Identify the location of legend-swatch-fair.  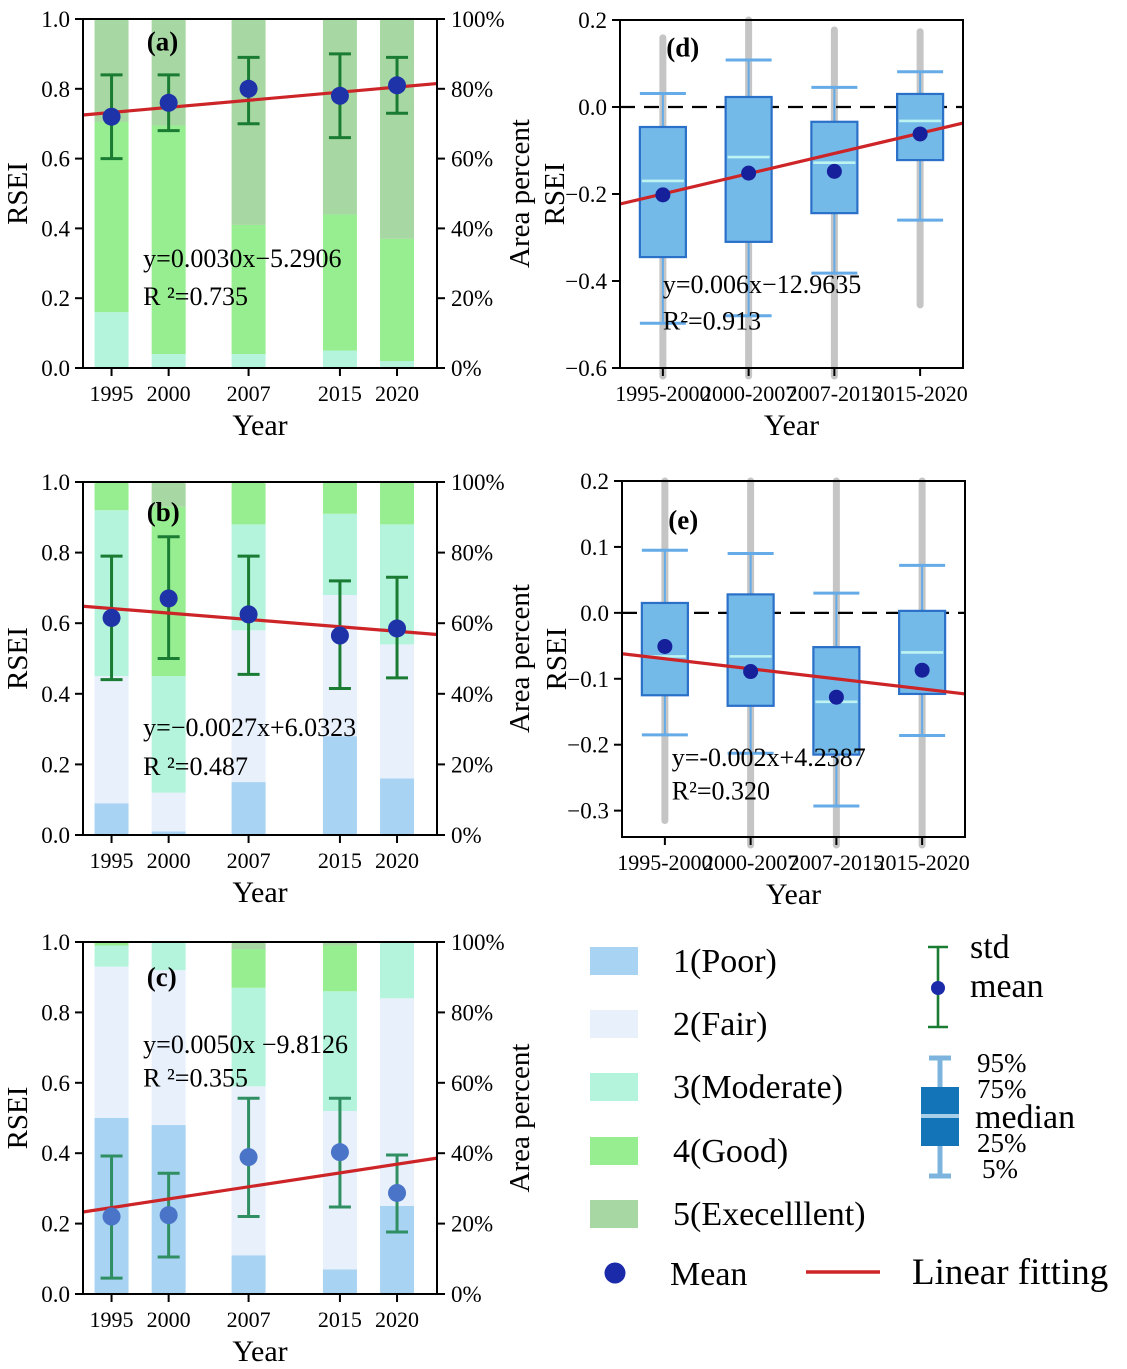
(614, 1024).